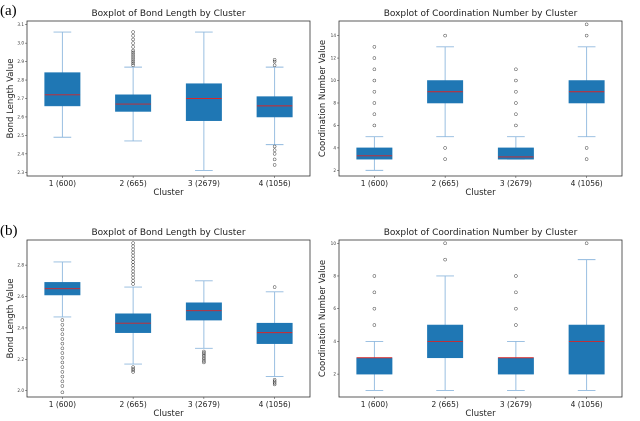 Image resolution: width=640 pixels, height=421 pixels. I want to click on y-axis-label: Bond Length Value, so click(11, 319).